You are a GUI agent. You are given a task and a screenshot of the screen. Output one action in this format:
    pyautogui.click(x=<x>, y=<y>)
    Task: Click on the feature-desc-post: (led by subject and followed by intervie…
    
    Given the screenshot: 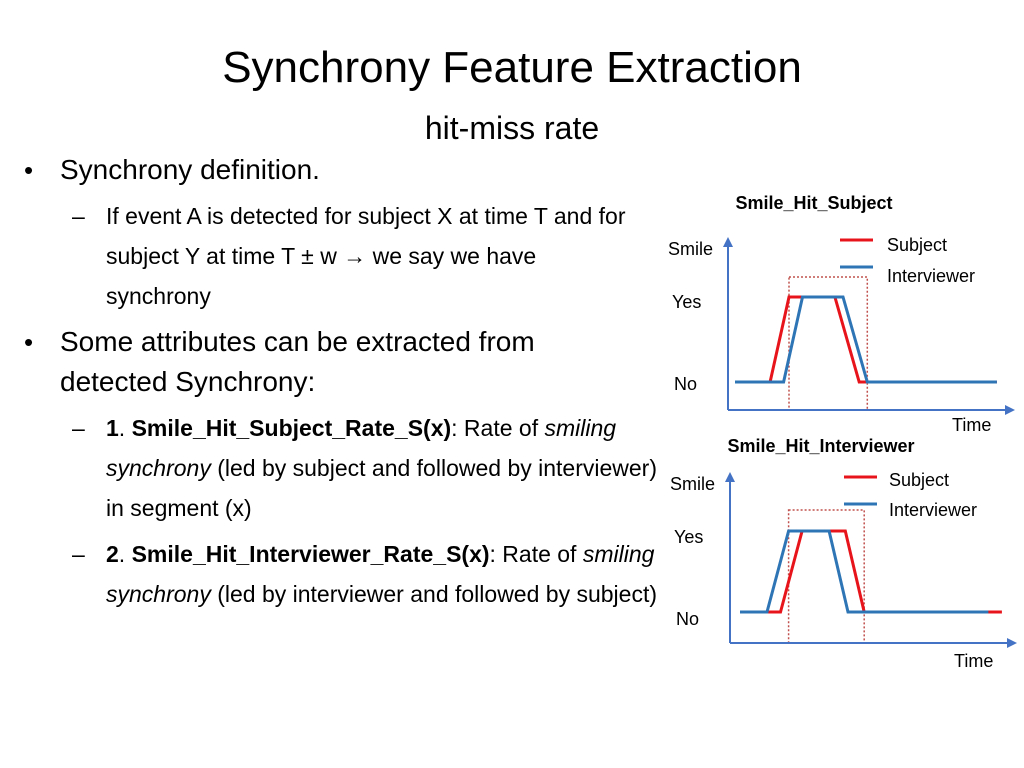 What is the action you would take?
    pyautogui.click(x=381, y=488)
    